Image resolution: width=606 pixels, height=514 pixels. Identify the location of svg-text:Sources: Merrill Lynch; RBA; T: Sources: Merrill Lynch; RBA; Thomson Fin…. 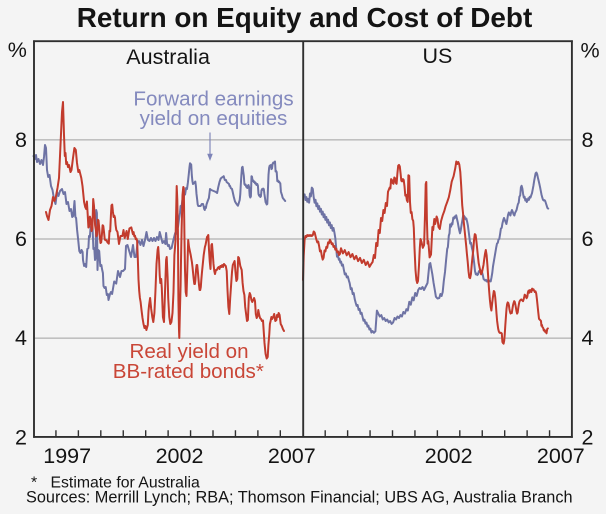
(299, 497).